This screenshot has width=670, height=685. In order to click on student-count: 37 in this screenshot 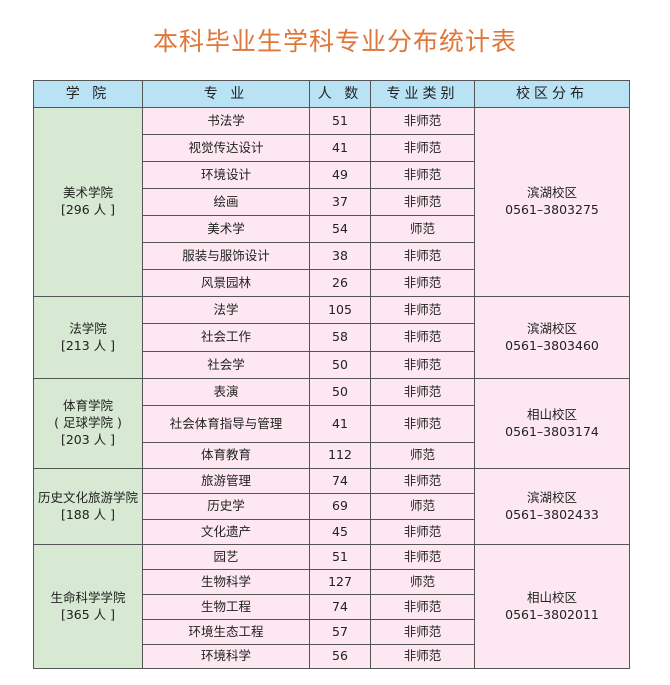, I will do `click(340, 202)`.